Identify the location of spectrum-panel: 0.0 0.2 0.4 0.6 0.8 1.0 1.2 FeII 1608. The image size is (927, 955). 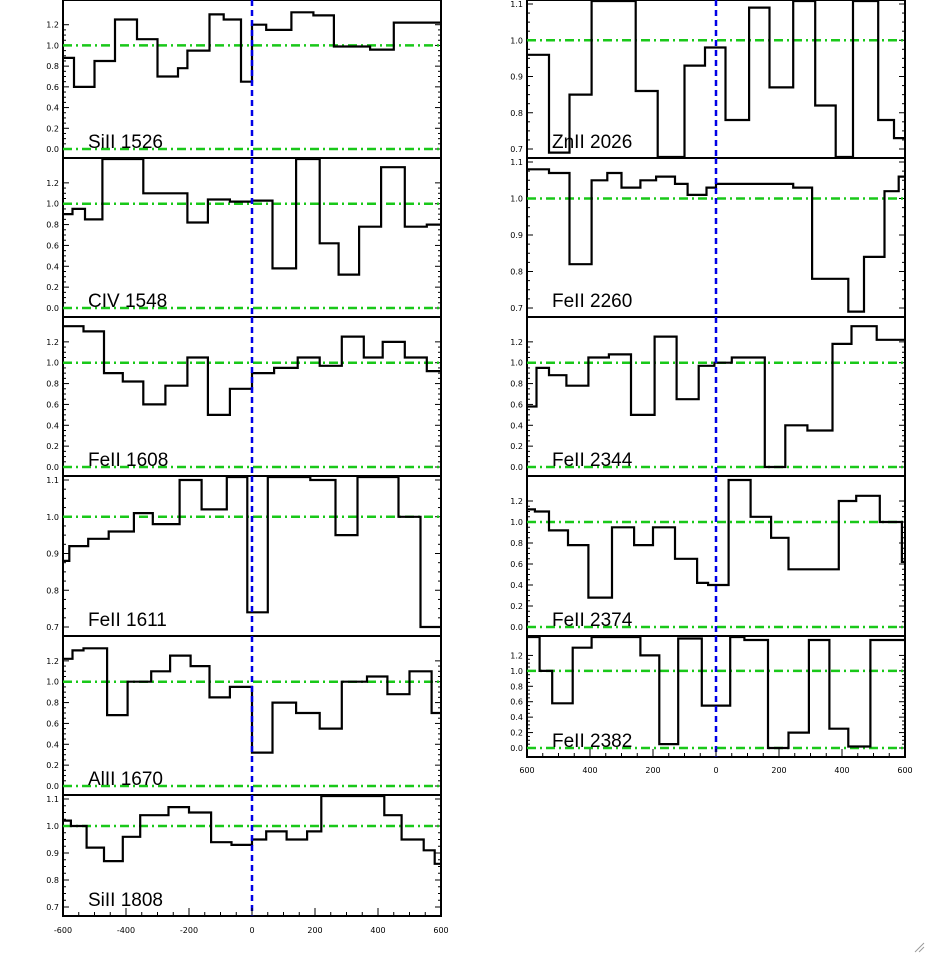
(244, 396).